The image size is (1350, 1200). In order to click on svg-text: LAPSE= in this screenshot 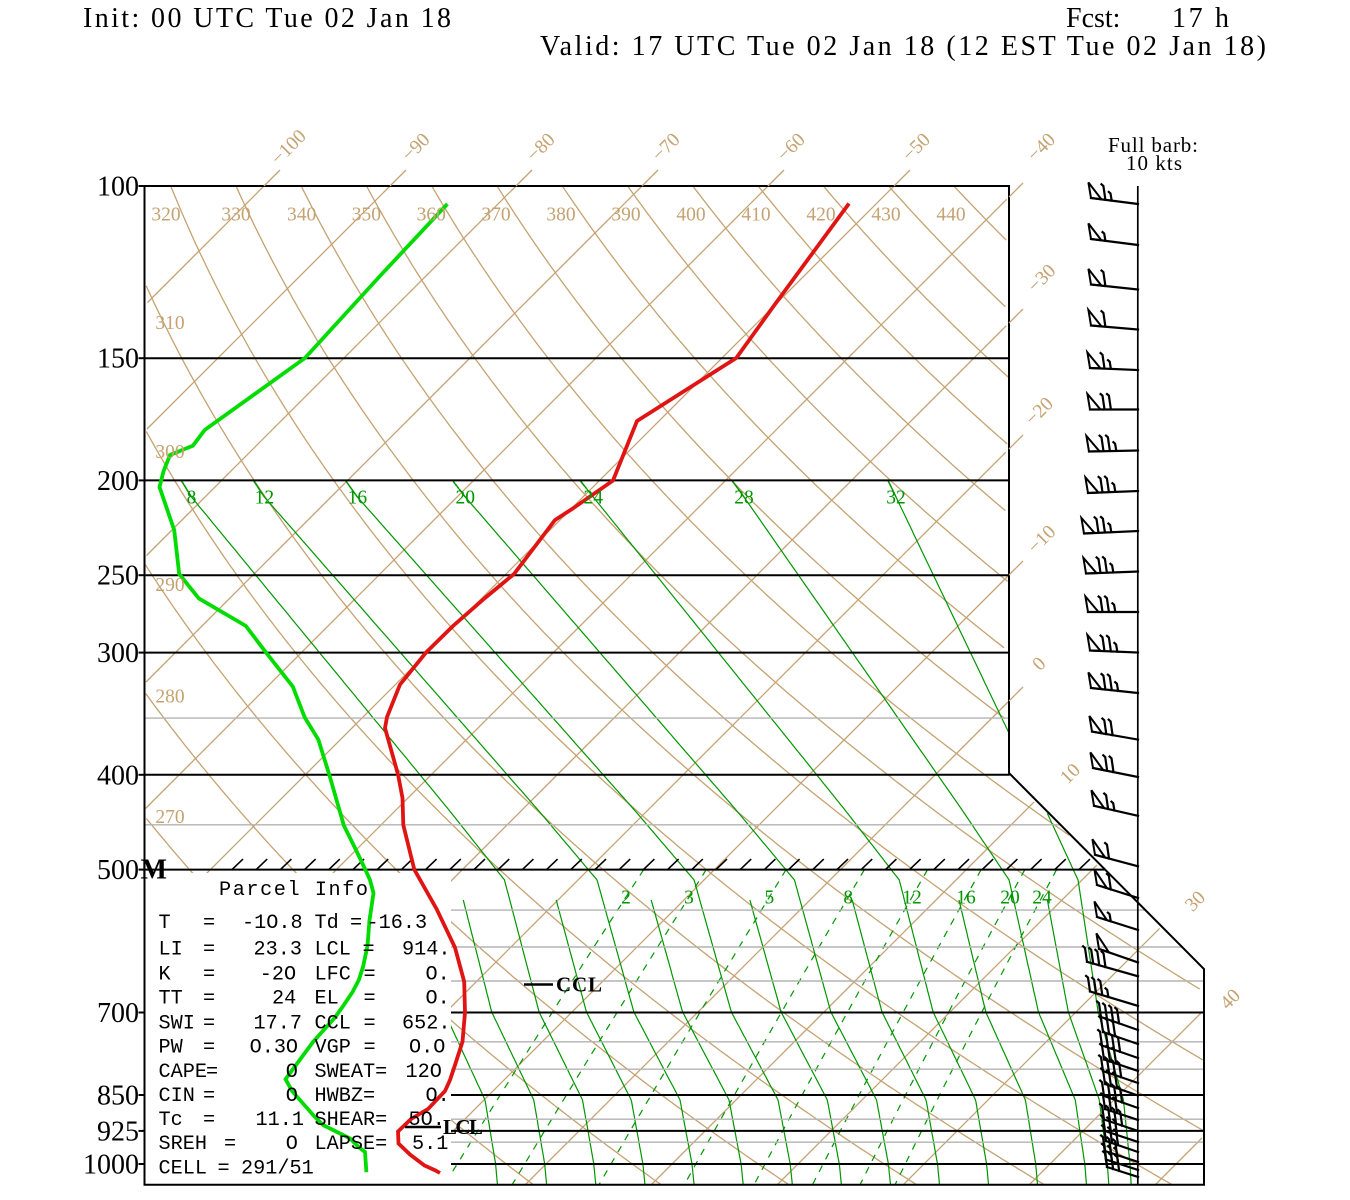, I will do `click(351, 1144)`.